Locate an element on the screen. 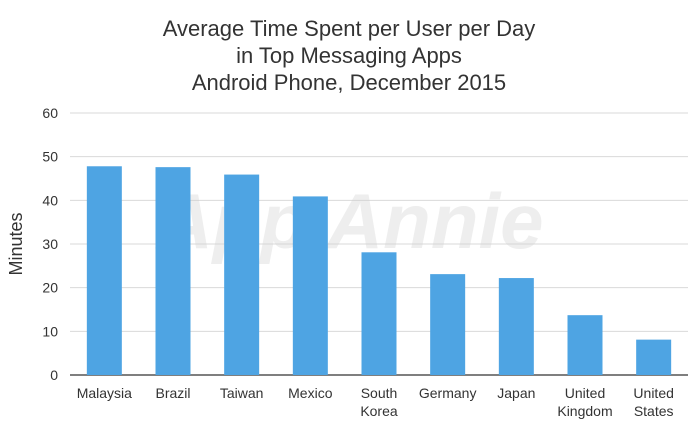  x-tick-label-line: States is located at coordinates (654, 411).